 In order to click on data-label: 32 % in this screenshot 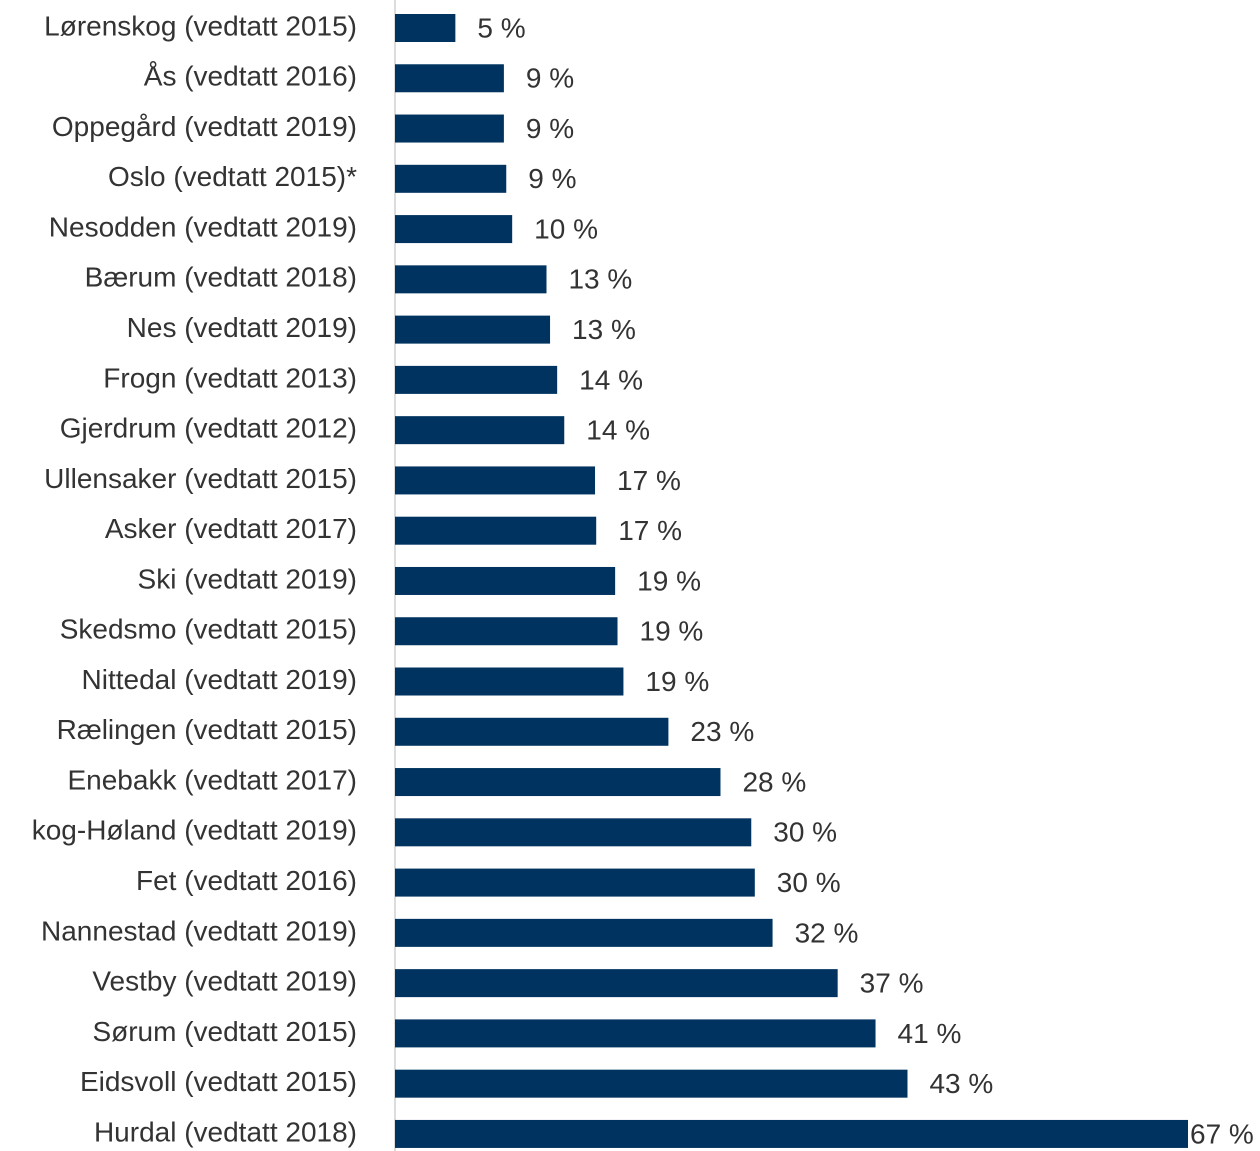, I will do `click(827, 932)`.